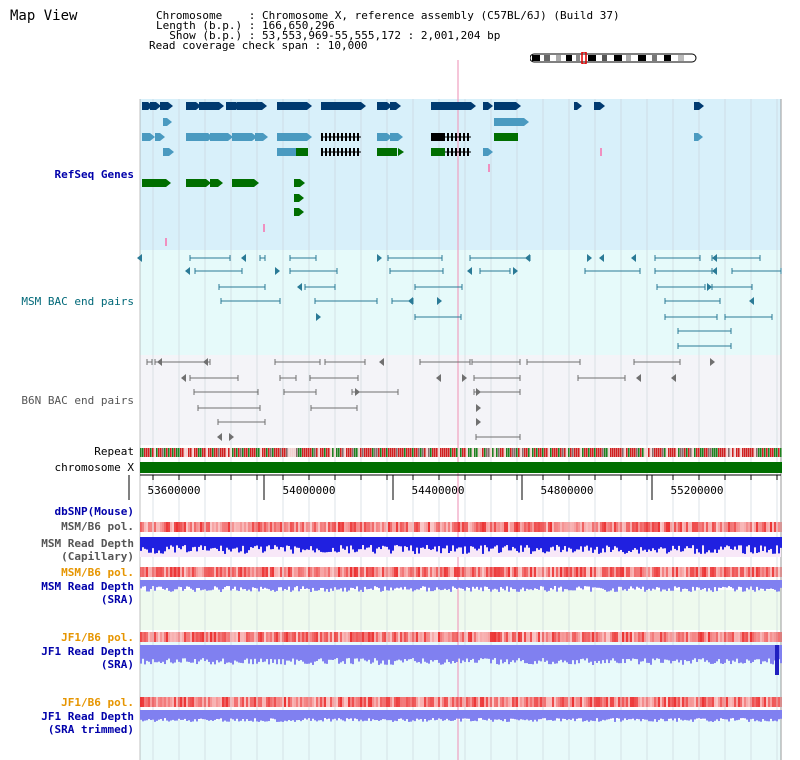 The height and width of the screenshot is (760, 800). Describe the element at coordinates (615, 58) in the screenshot. I see `chromosome-ideogram` at that location.